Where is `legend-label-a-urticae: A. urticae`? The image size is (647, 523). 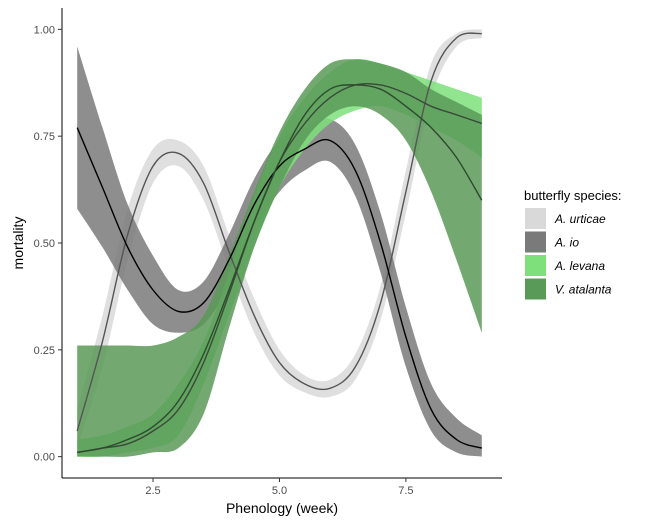 legend-label-a-urticae: A. urticae is located at coordinates (580, 219).